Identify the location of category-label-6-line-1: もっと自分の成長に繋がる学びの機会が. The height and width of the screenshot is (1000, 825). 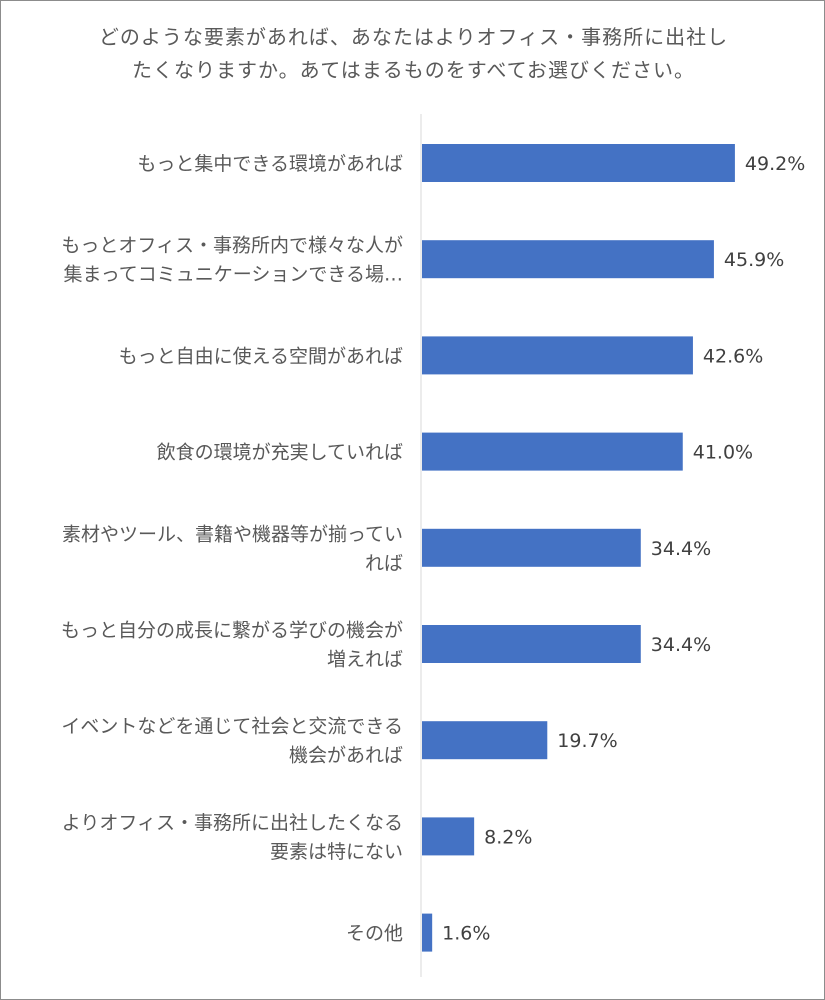
(232, 631).